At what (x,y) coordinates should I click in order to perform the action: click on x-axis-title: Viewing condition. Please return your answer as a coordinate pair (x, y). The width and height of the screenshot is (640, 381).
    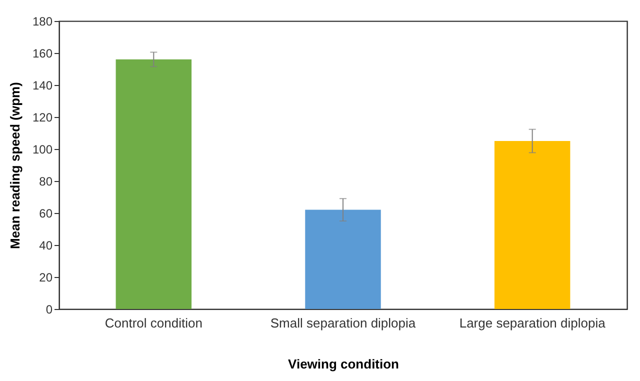
    Looking at the image, I should click on (344, 364).